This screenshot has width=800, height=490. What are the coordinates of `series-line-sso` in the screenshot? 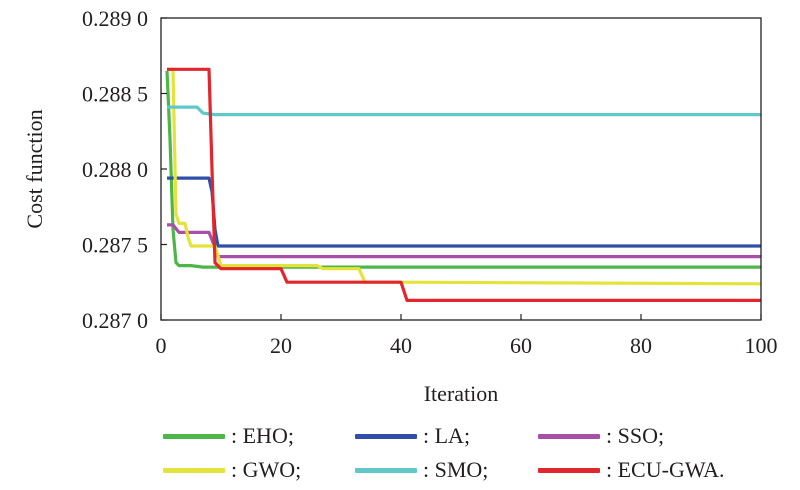 It's located at (464, 241).